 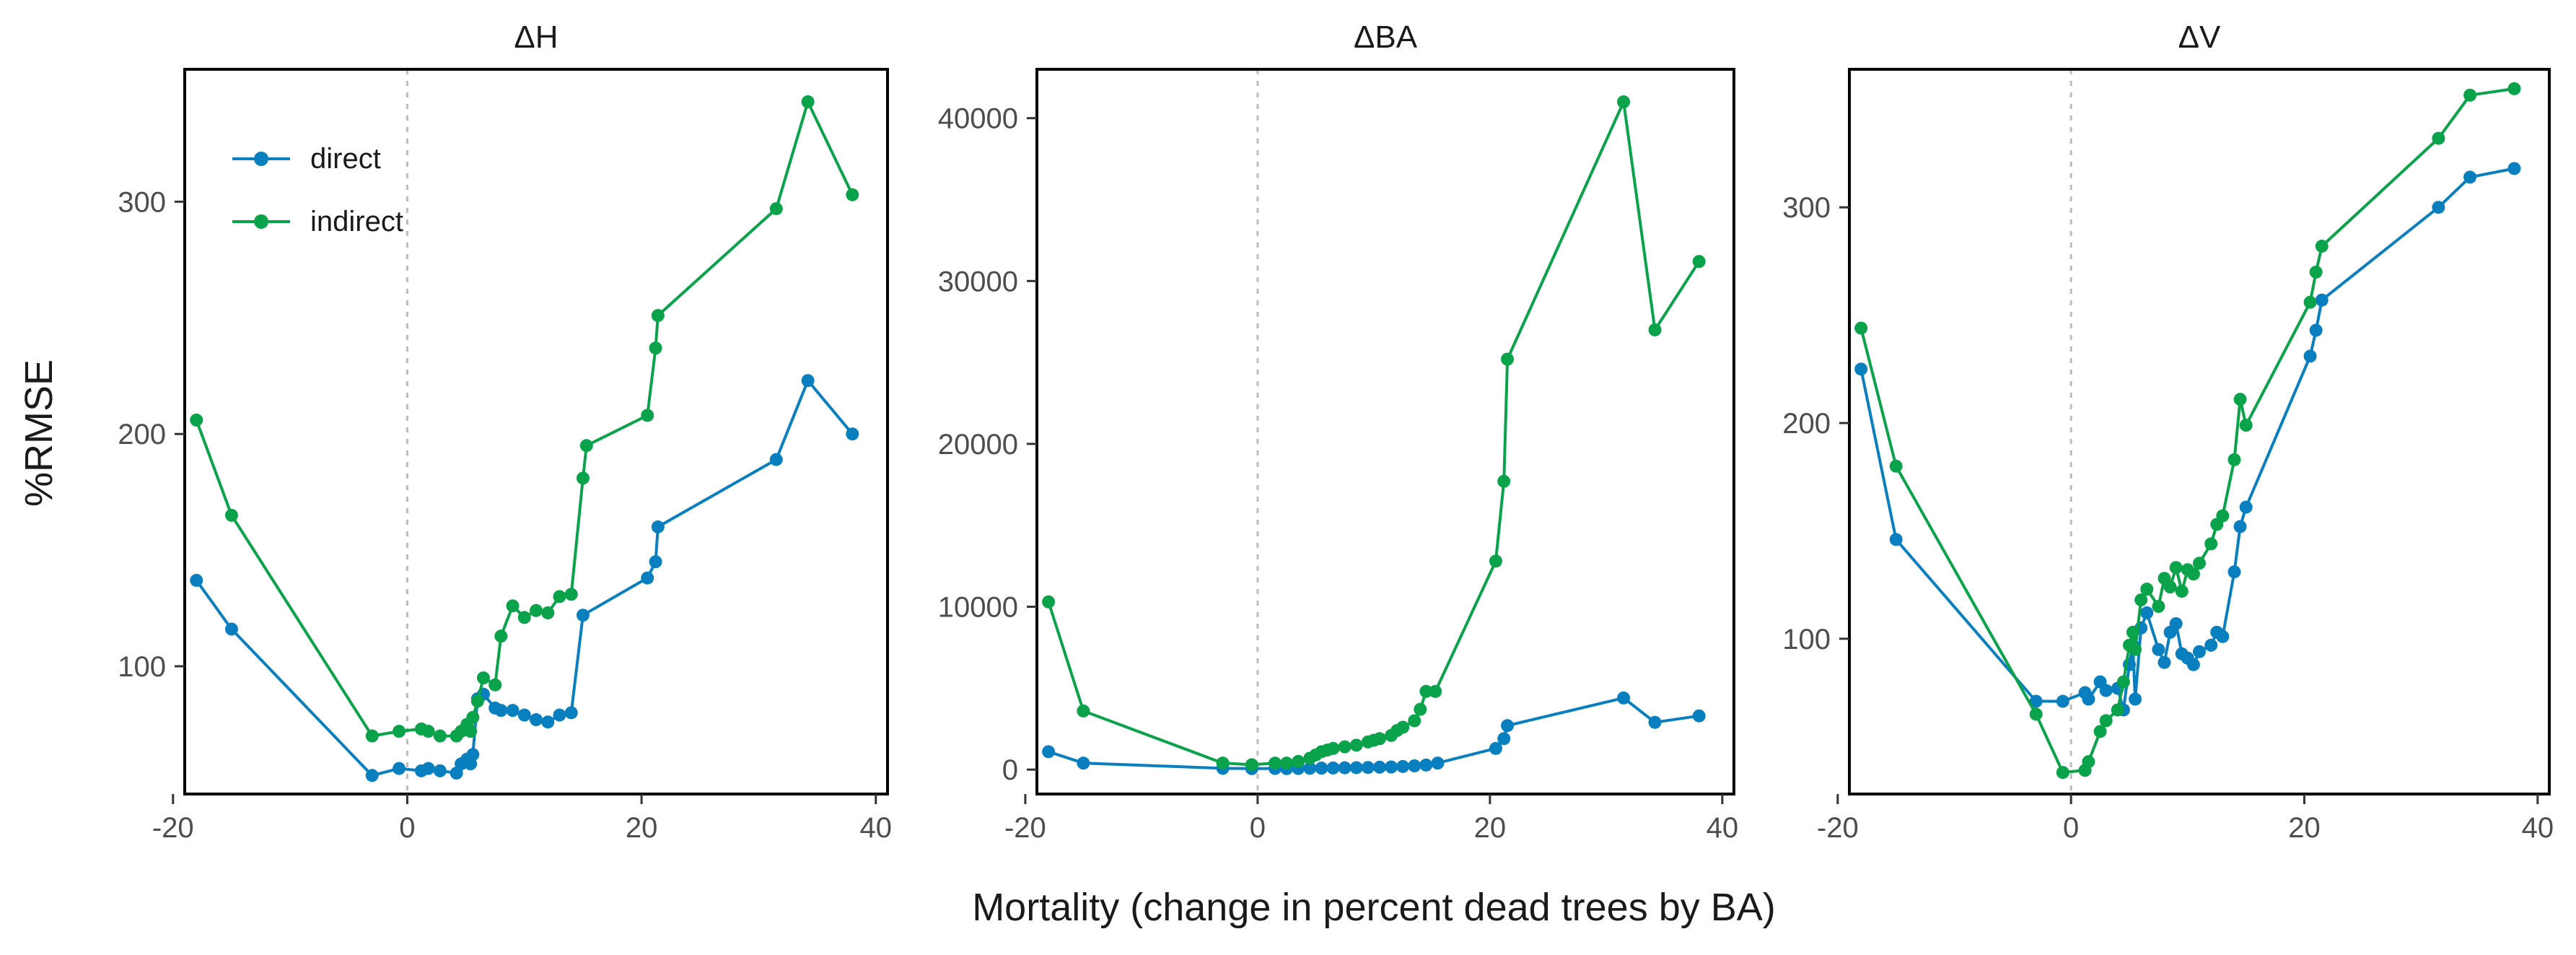 I want to click on x-tick-label: -20, so click(x=1838, y=828).